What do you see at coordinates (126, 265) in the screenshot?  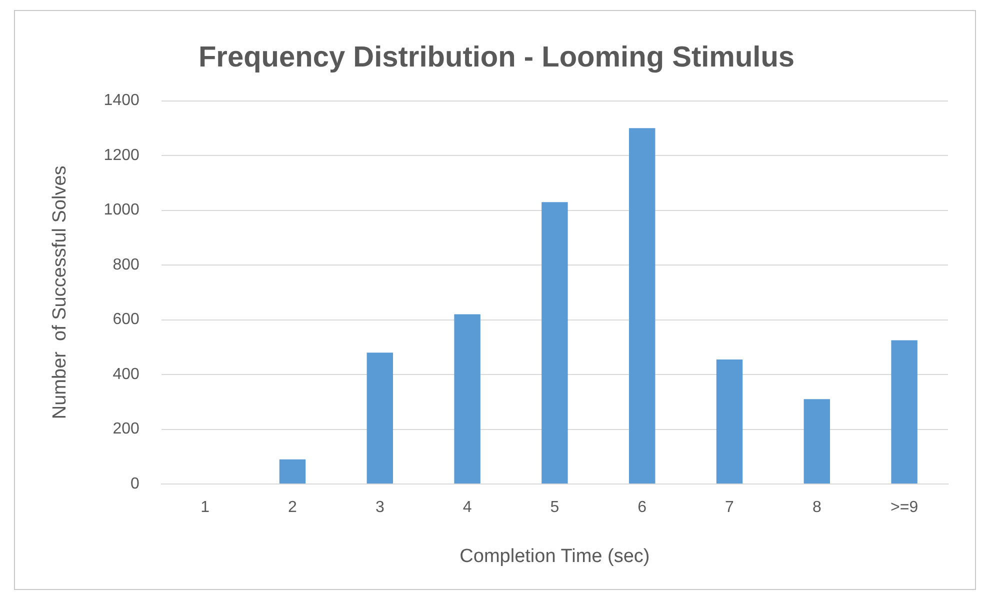 I see `y-tick-label: 800` at bounding box center [126, 265].